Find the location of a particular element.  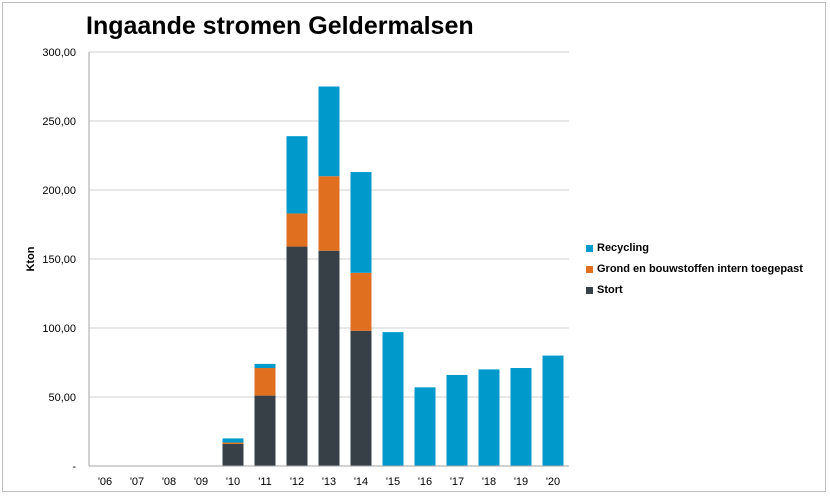

y-tick-label: 150,00 is located at coordinates (59, 260).